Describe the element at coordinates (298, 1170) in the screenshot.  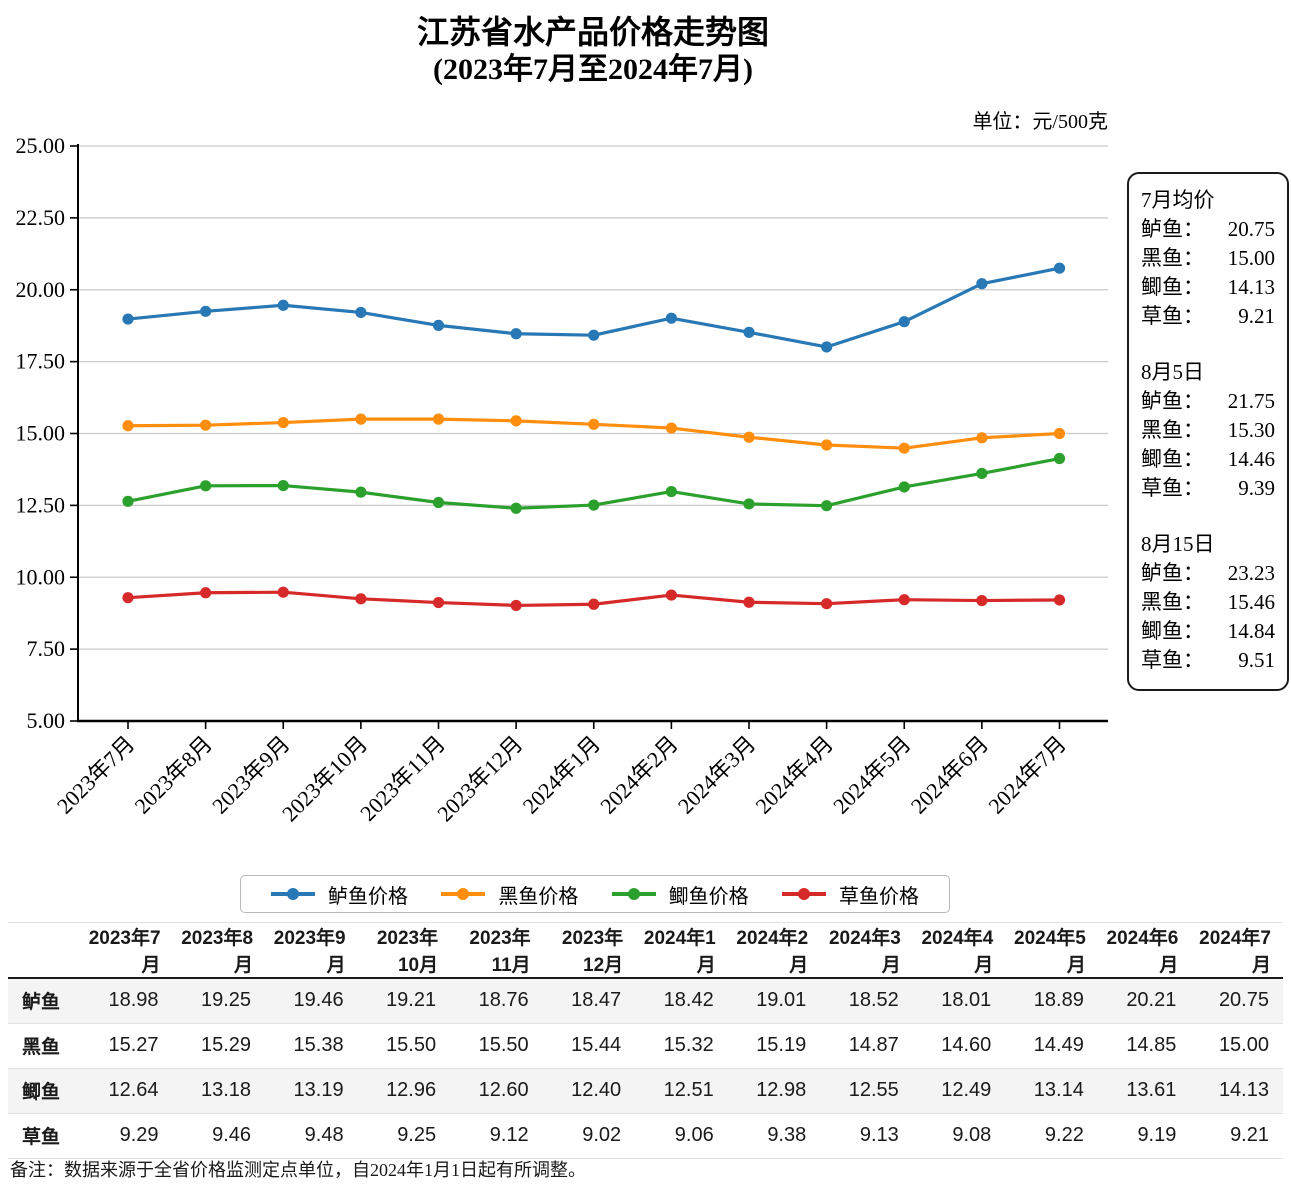
I see `footer-note: 备注：数据来源于全省价格监测定点单位，自2024年1月1日起有所调整。` at that location.